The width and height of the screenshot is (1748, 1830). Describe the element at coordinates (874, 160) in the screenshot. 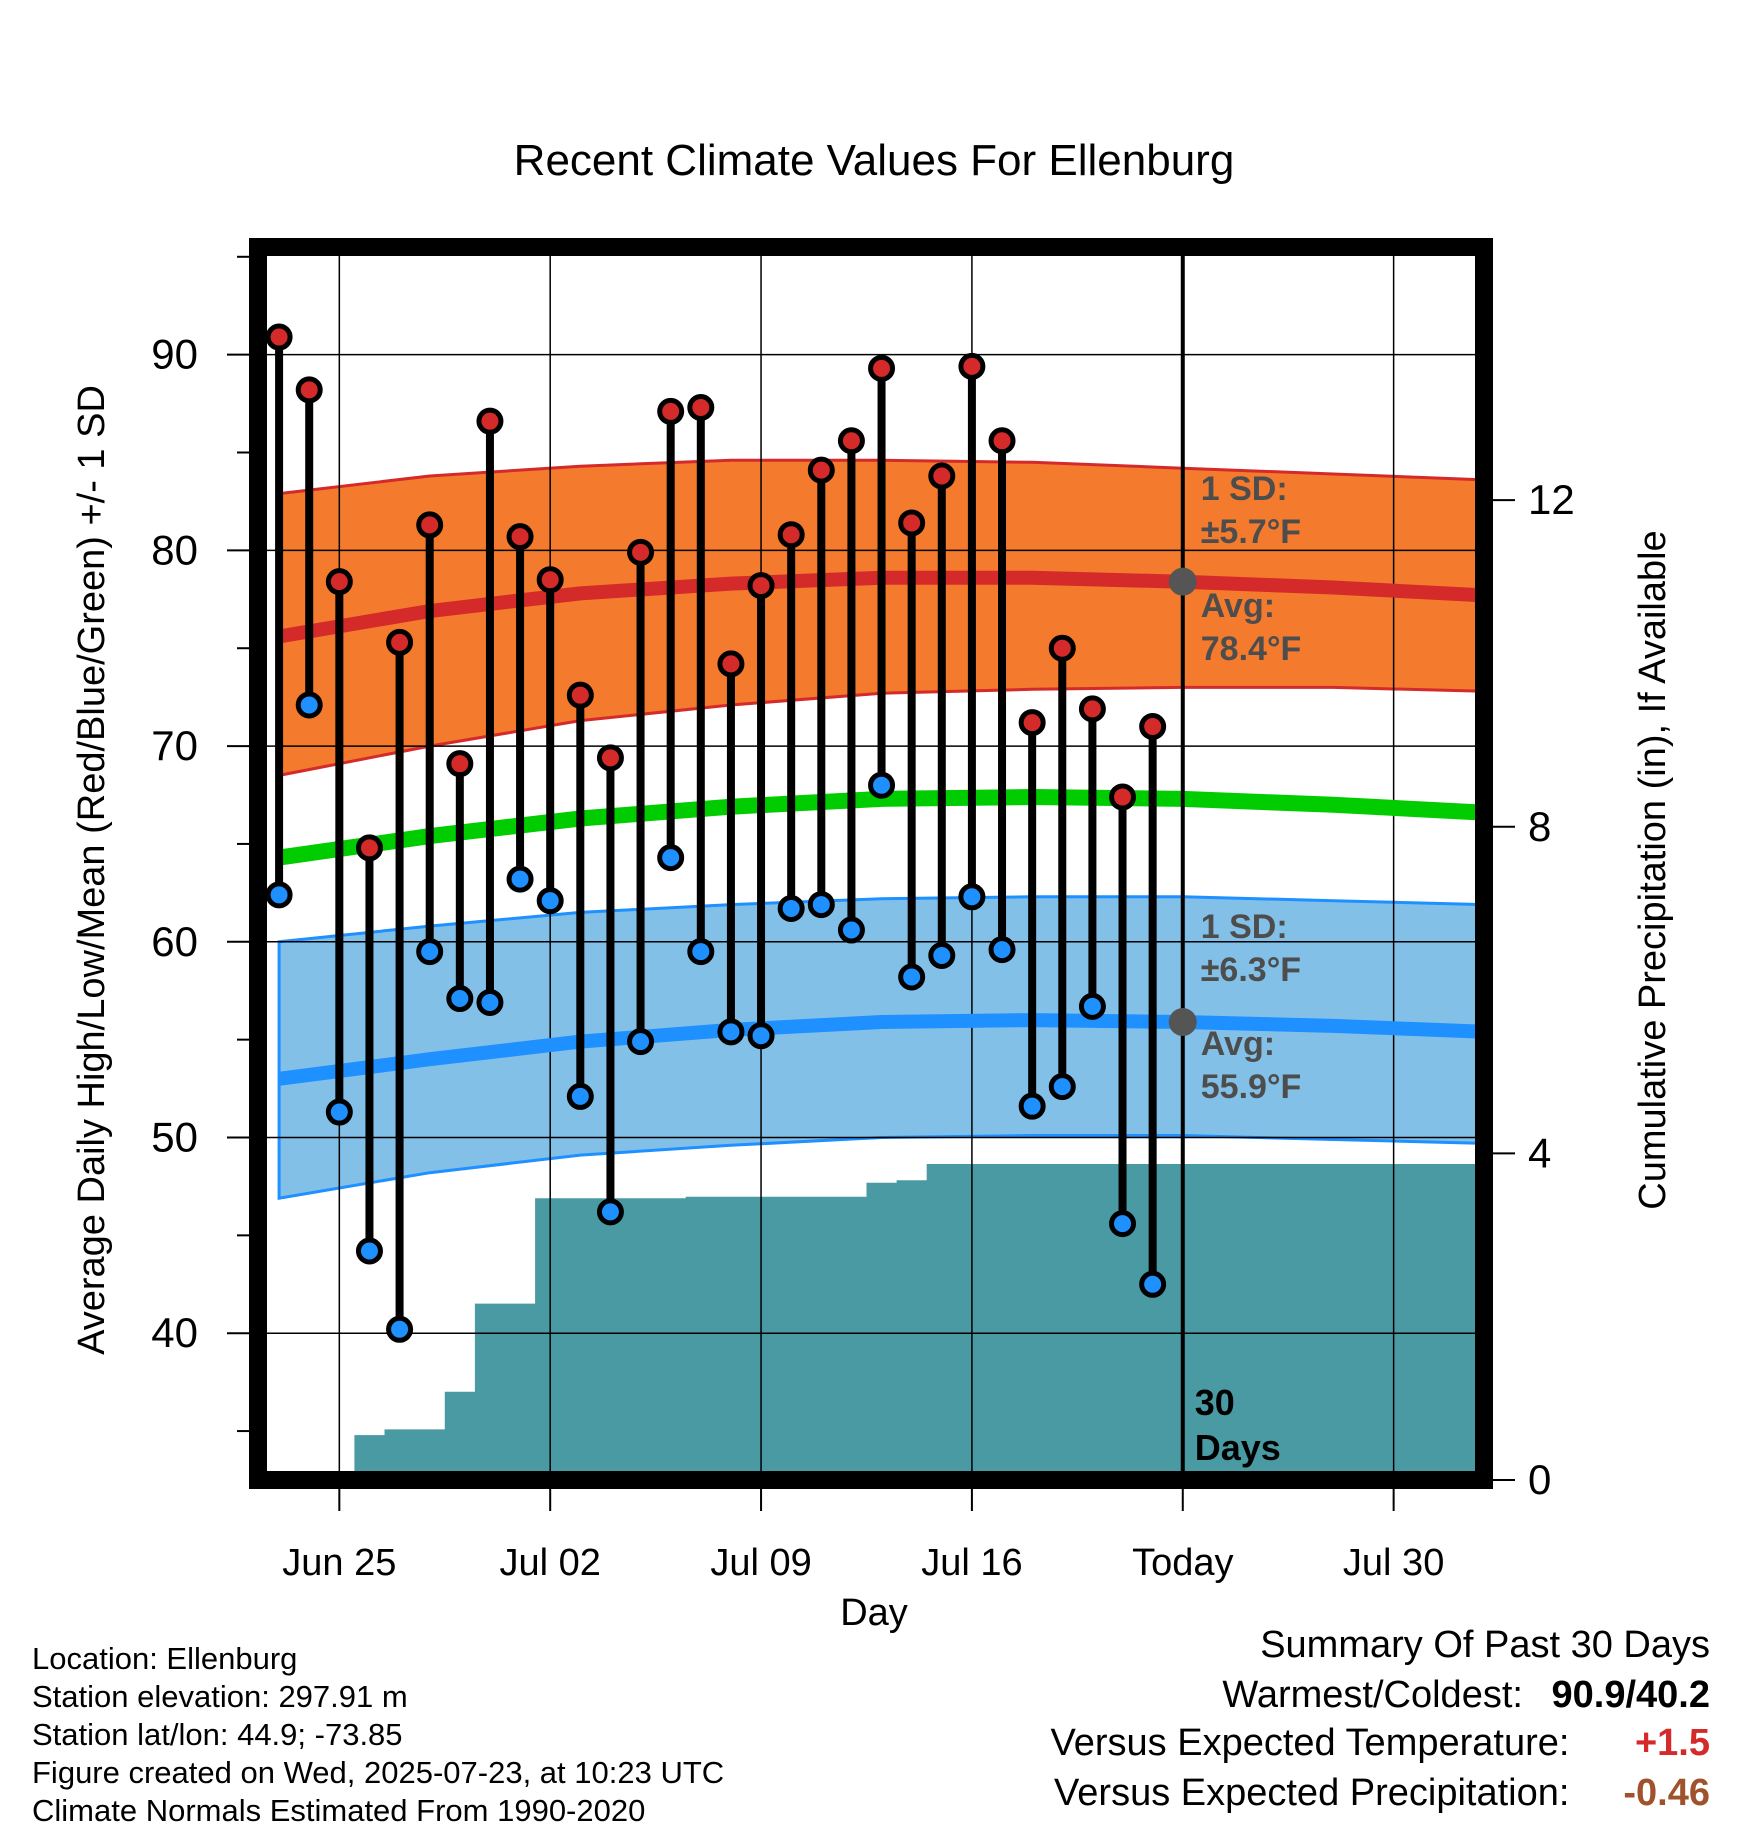

I see `chart-title: Recent Climate Values For Ellenburg` at that location.